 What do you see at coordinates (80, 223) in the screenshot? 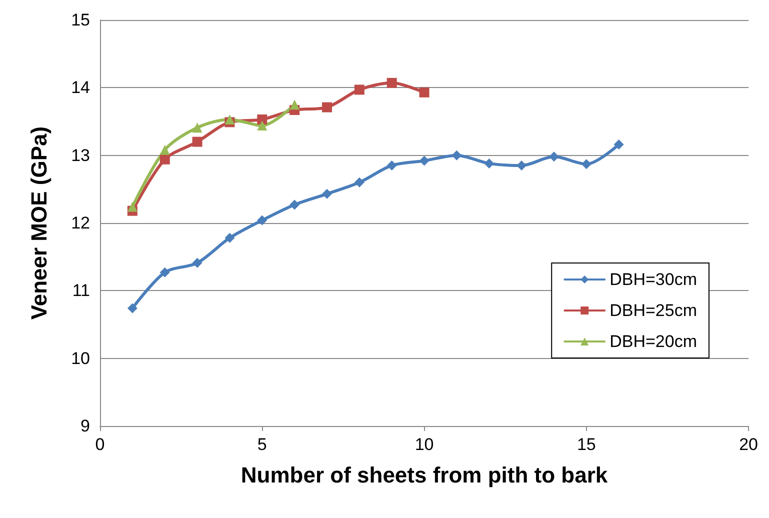
I see `y-tick-label: 12` at bounding box center [80, 223].